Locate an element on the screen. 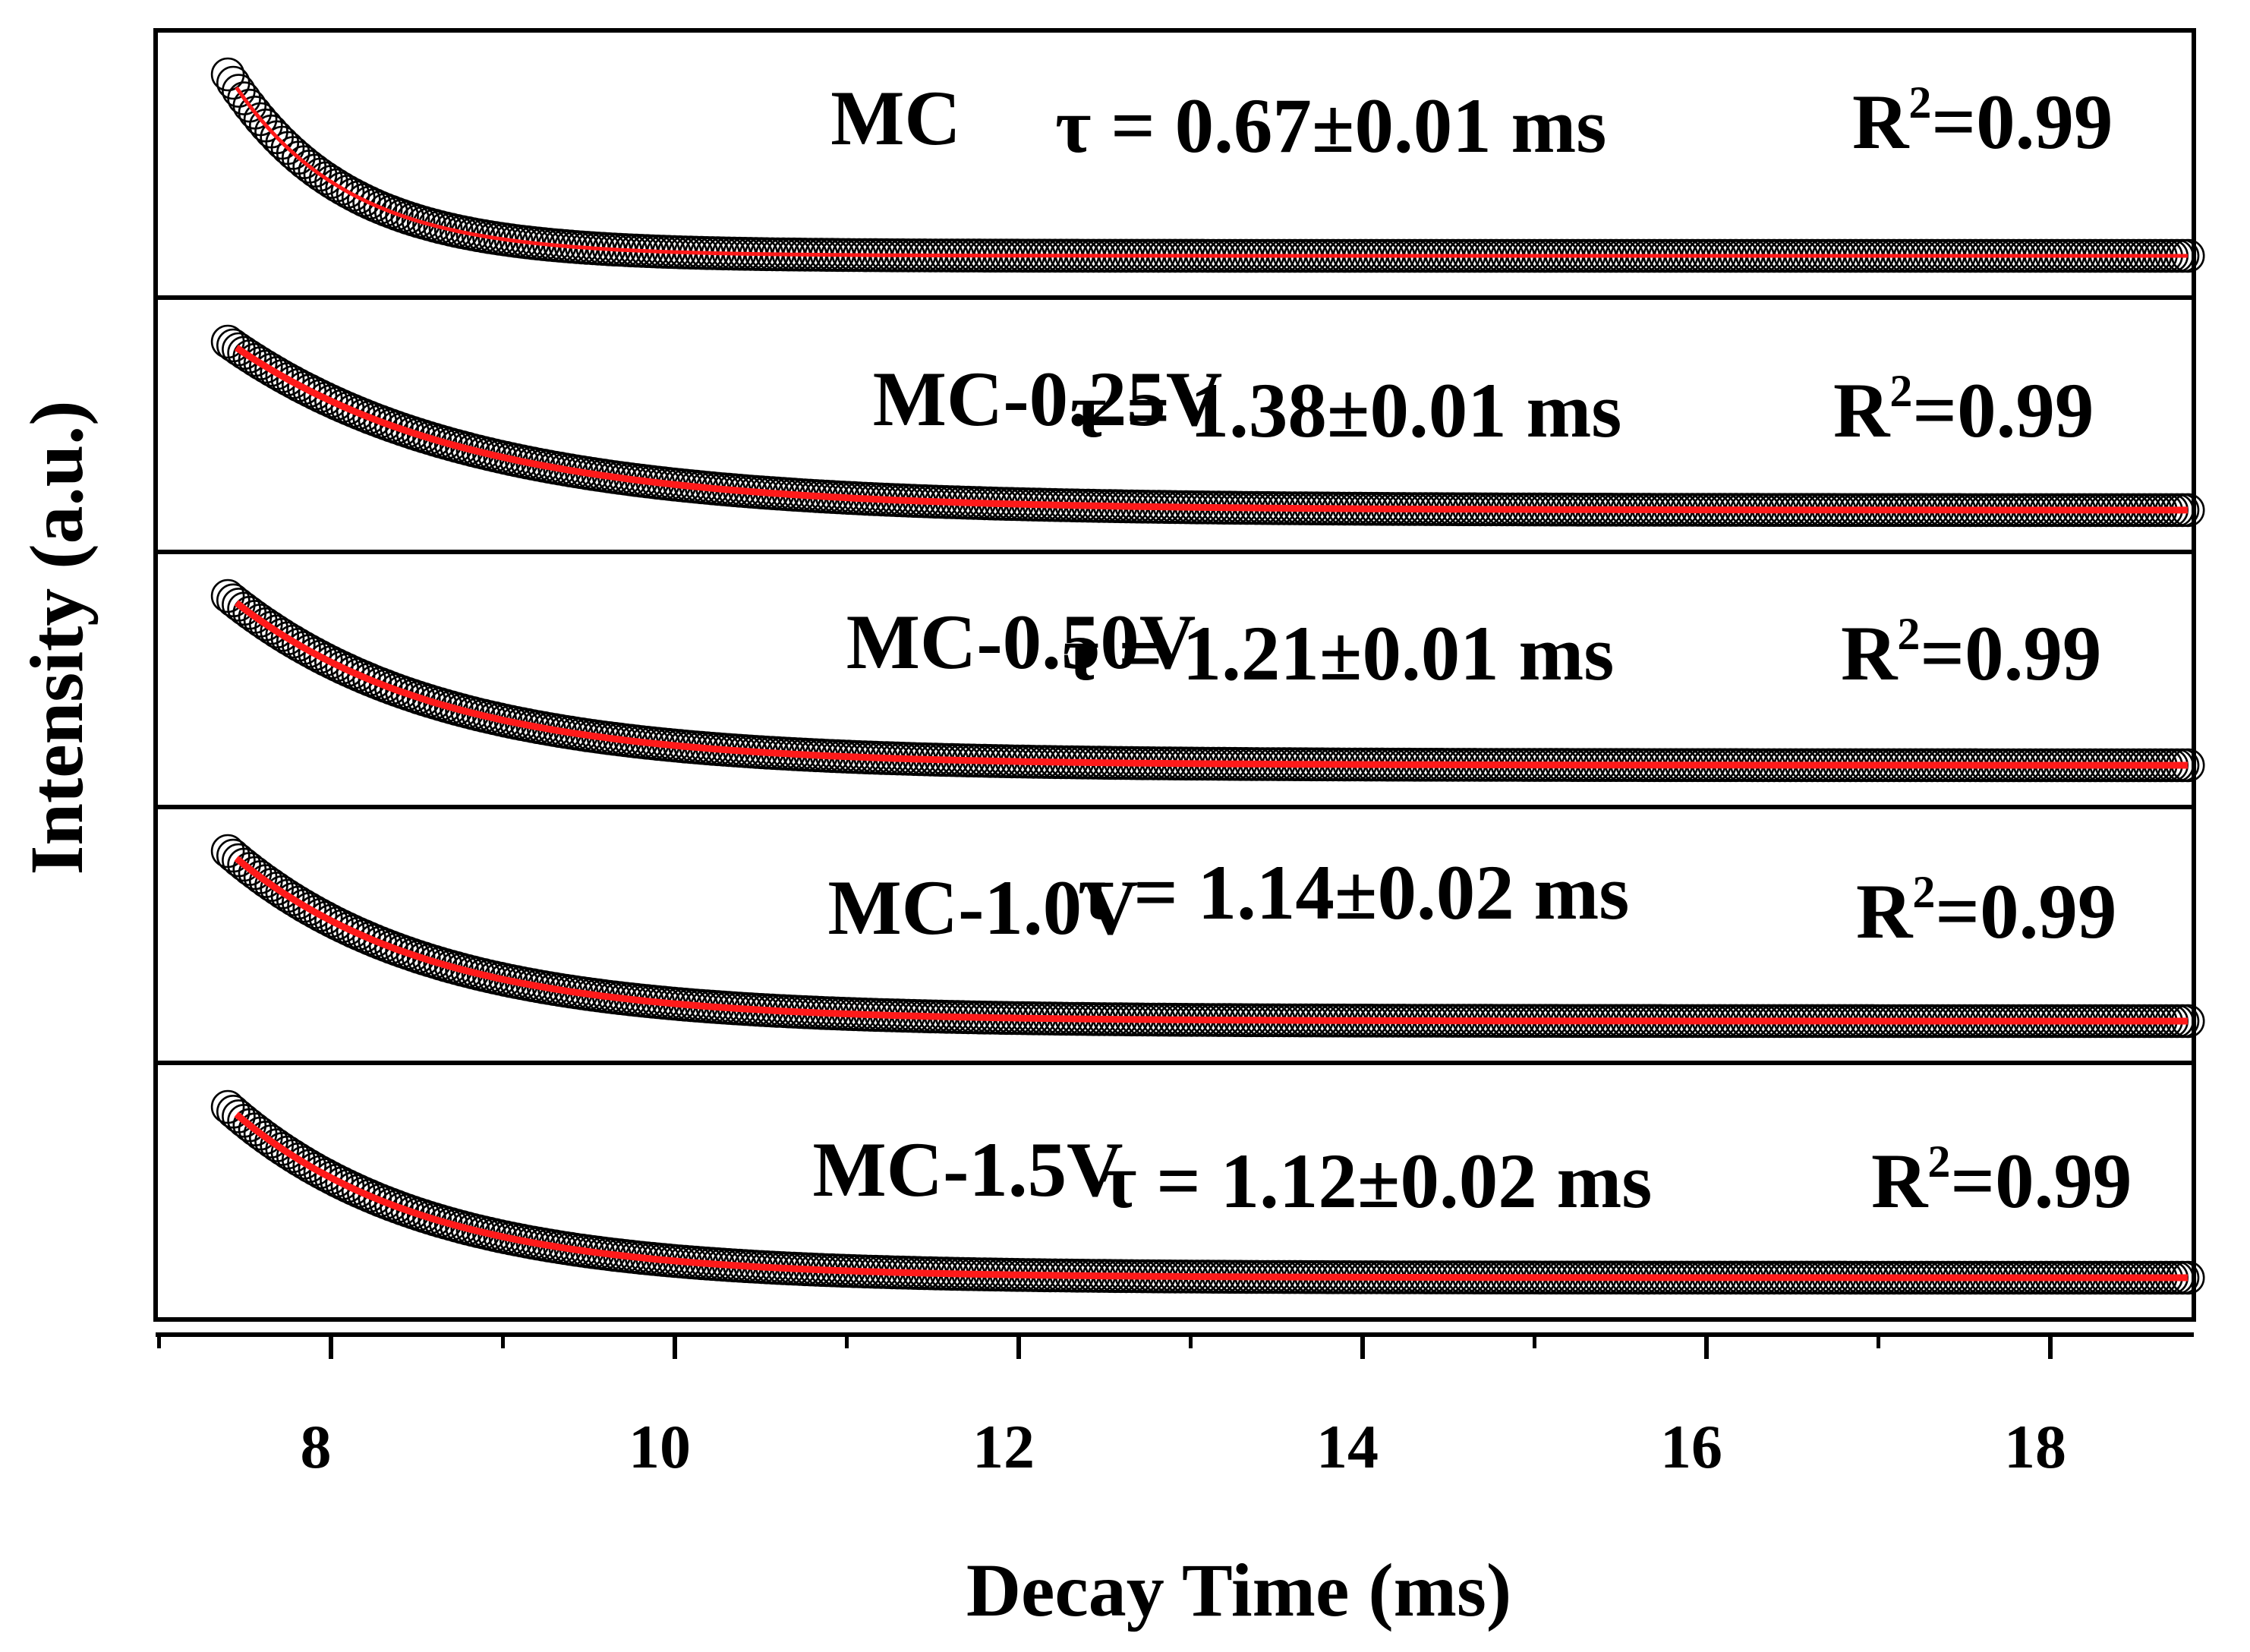 This screenshot has width=2250, height=1652. x-tick-label: 8 is located at coordinates (316, 1446).